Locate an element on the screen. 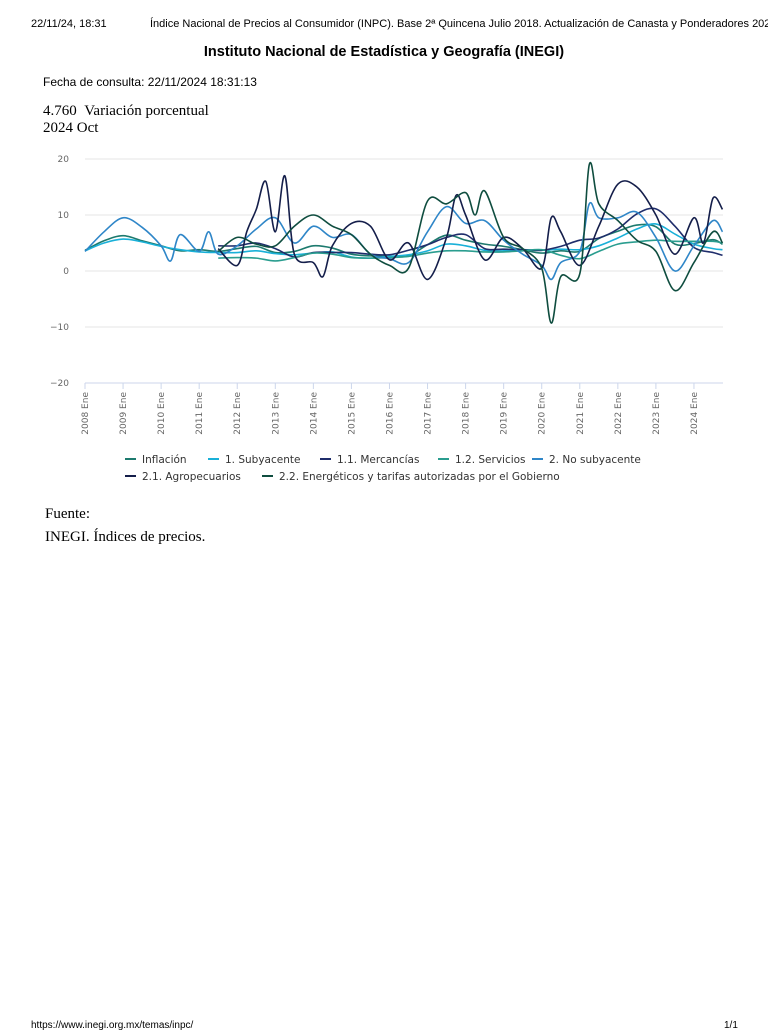  page-number: 1/1 is located at coordinates (731, 1025).